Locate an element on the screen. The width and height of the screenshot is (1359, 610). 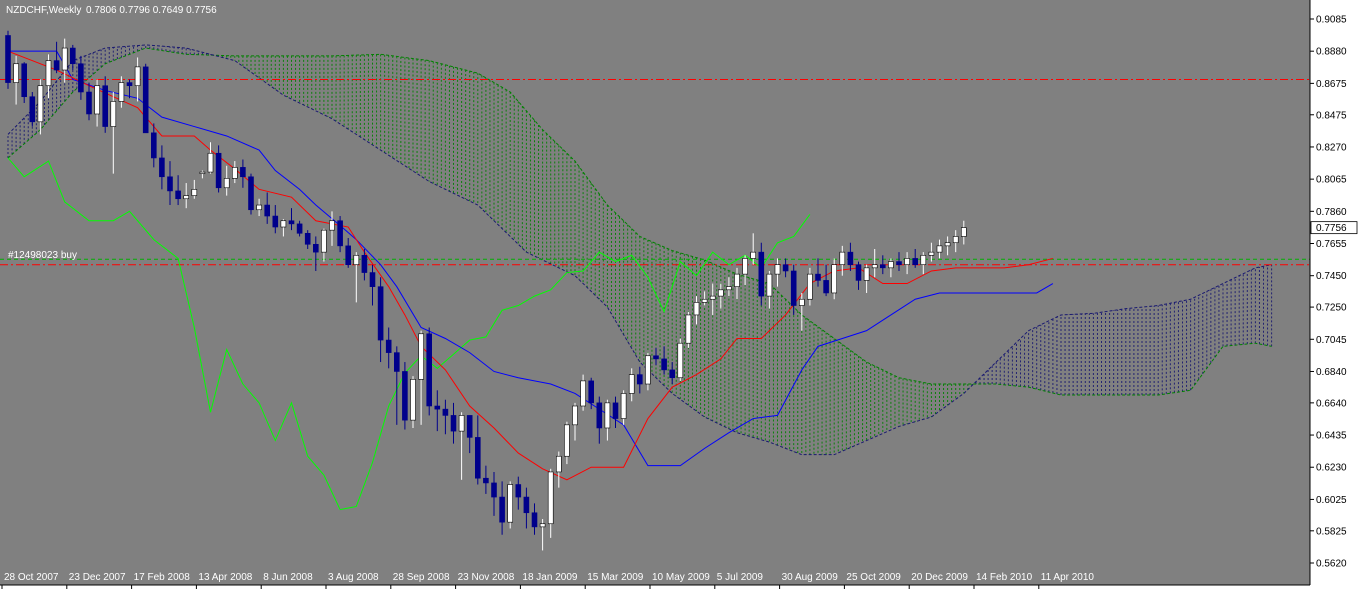
price-tick-label: 0.8475 is located at coordinates (1331, 115).